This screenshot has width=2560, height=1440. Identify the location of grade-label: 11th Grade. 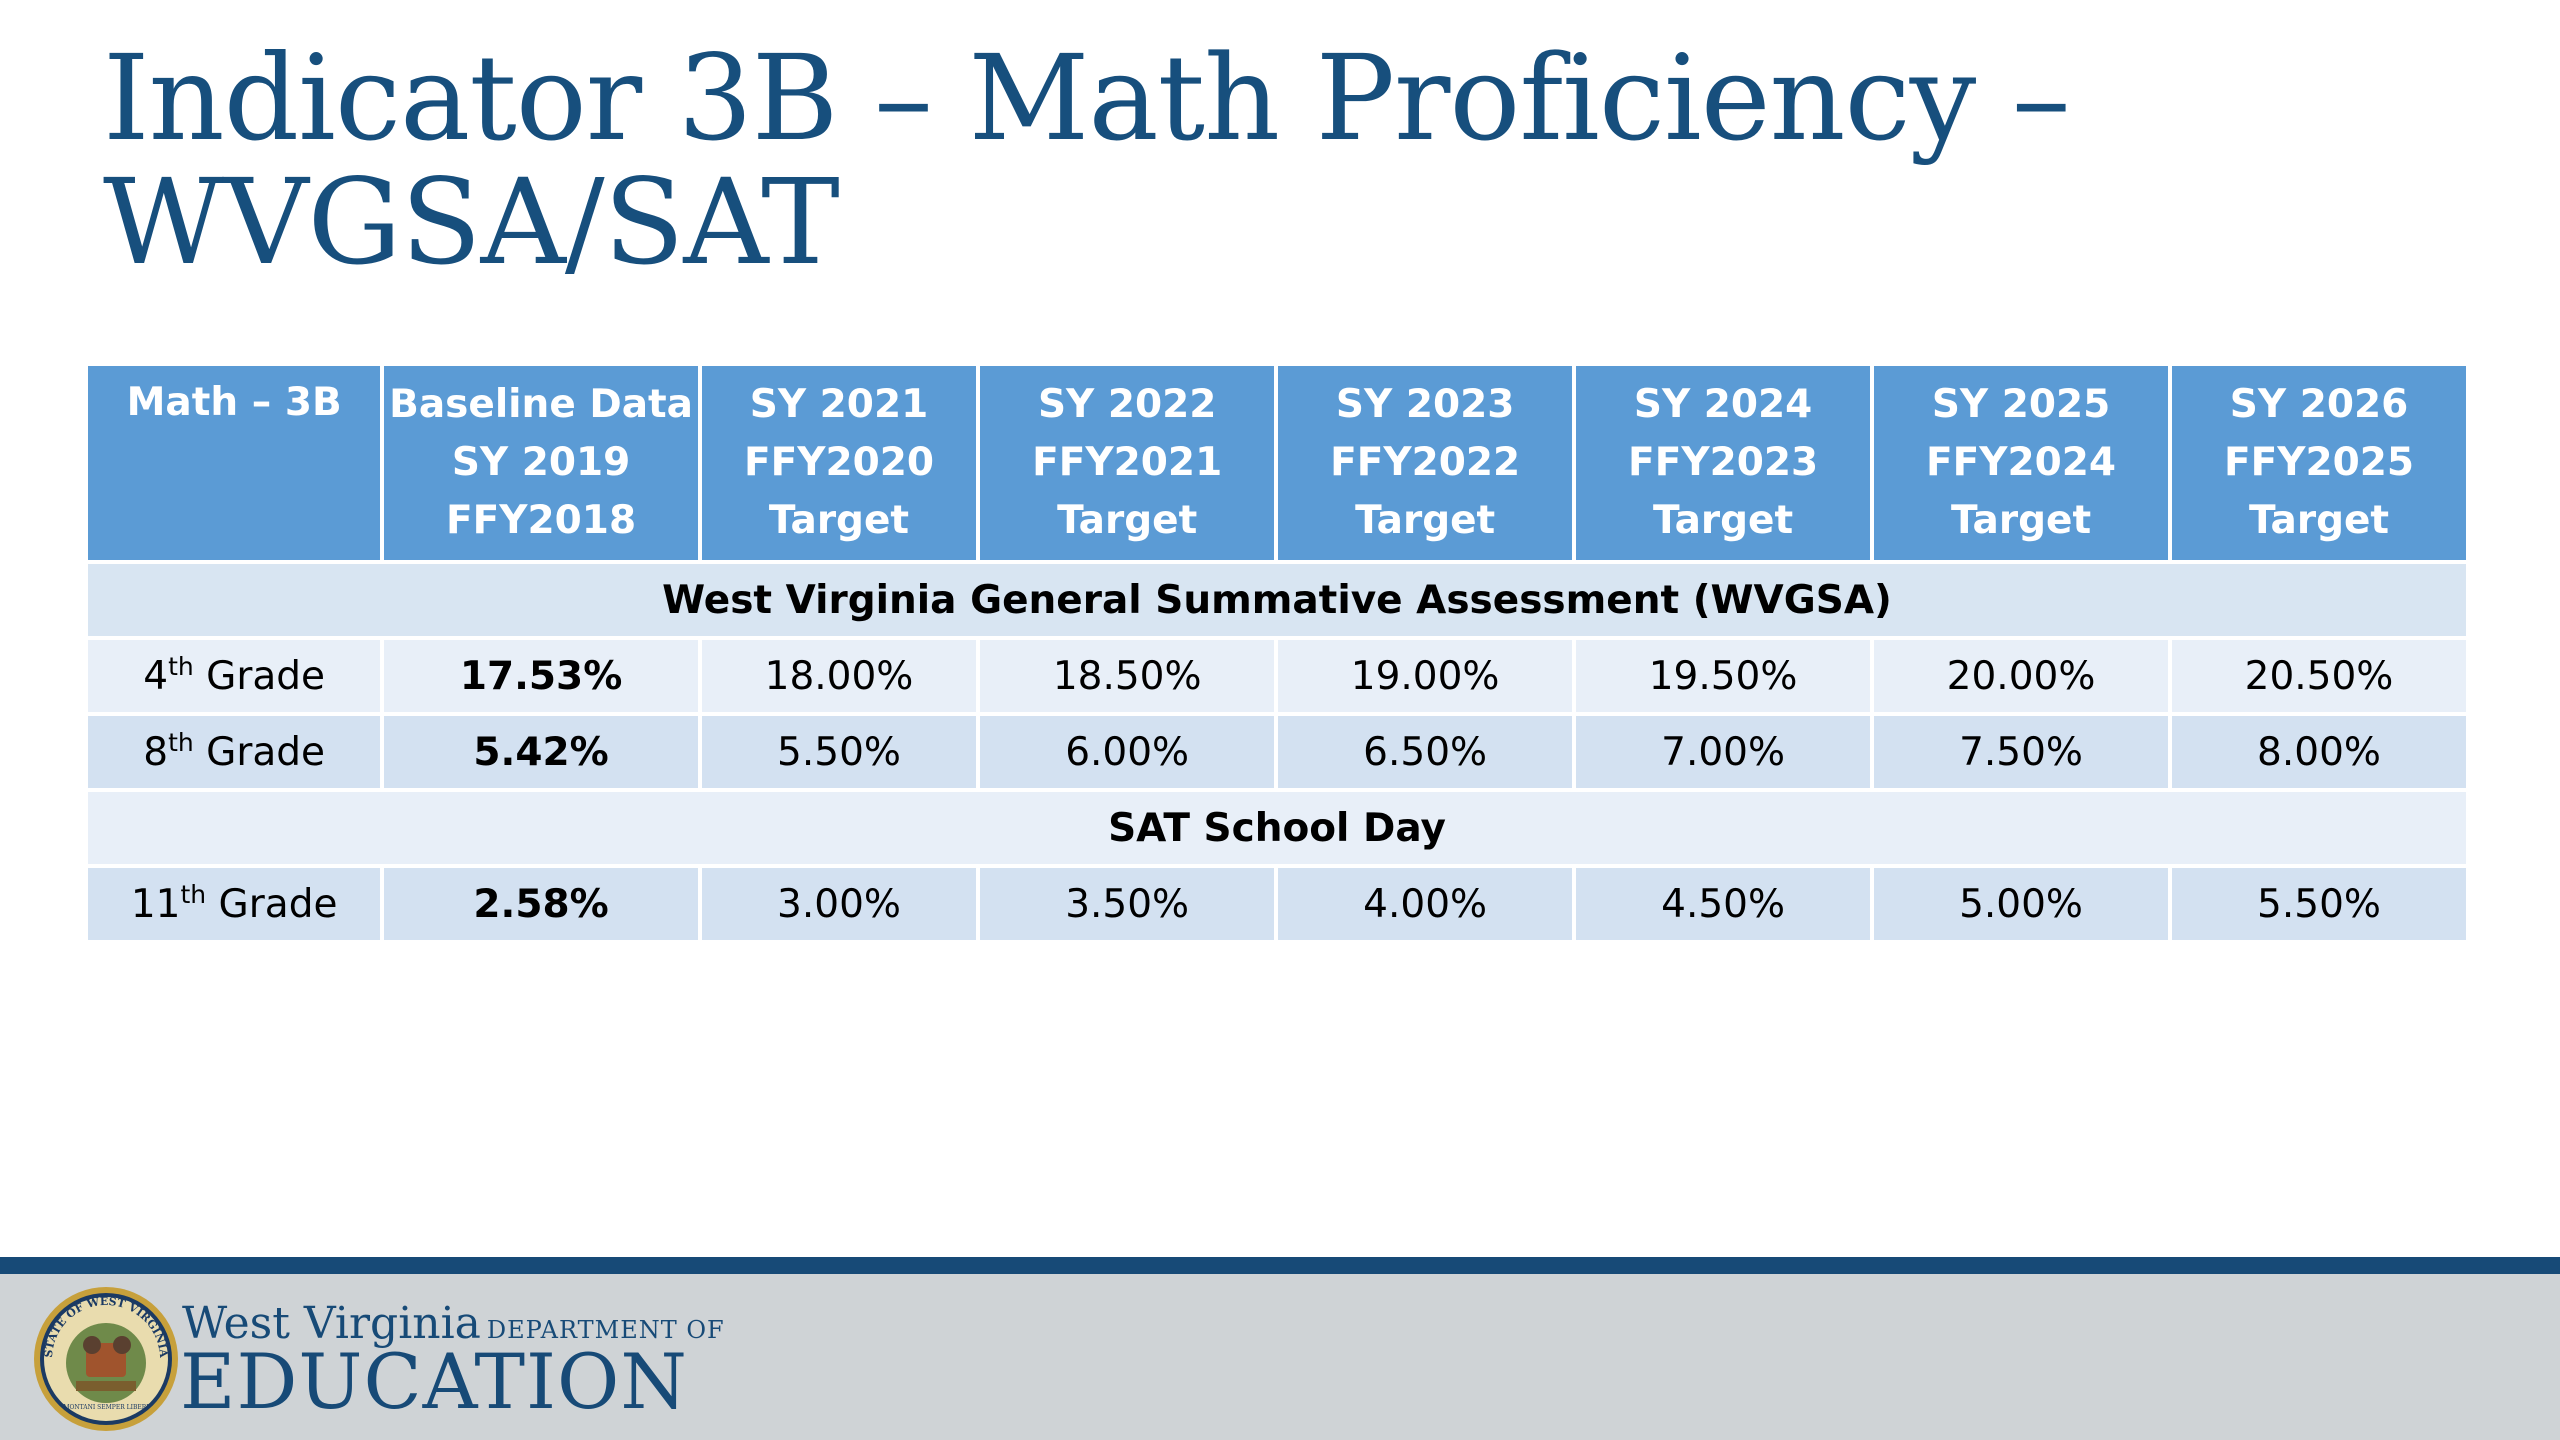
(234, 904).